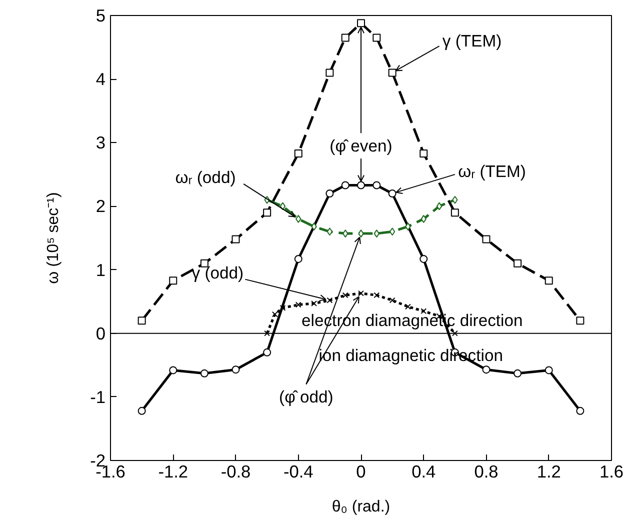  What do you see at coordinates (218, 272) in the screenshot?
I see `text: γ (odd)` at bounding box center [218, 272].